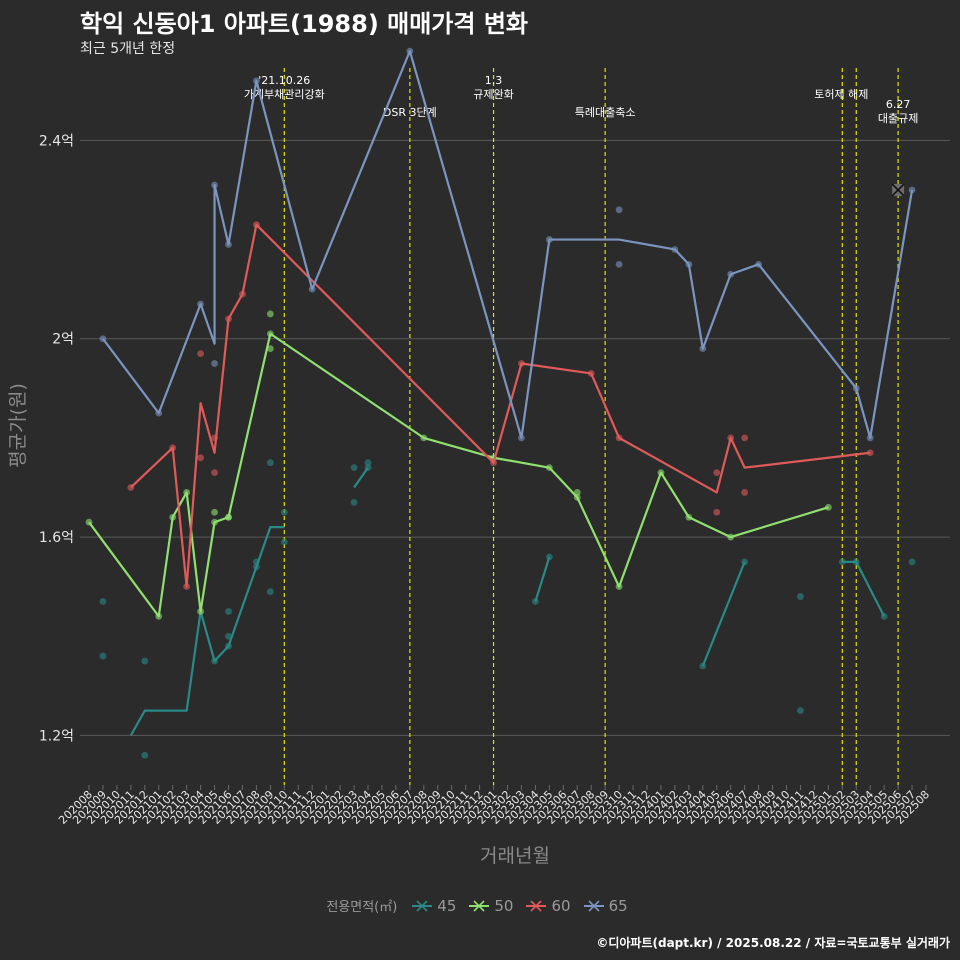  Describe the element at coordinates (362, 907) in the screenshot. I see `legend-title: 전용면적(㎡)` at that location.